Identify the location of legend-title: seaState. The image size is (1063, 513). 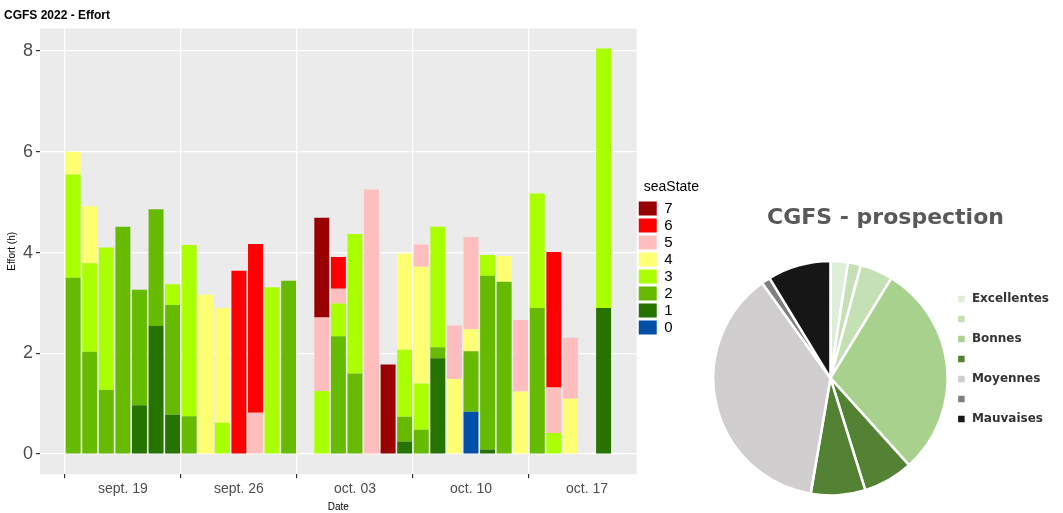
(671, 185).